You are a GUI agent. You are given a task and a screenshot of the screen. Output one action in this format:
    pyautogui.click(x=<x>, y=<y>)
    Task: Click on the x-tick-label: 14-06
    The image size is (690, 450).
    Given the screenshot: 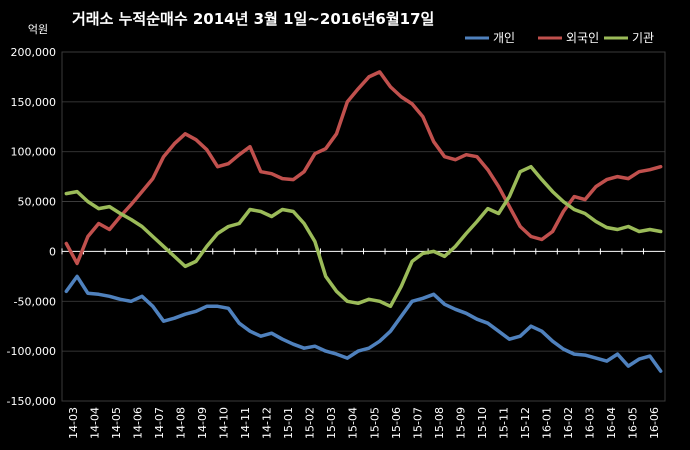 What is the action you would take?
    pyautogui.click(x=137, y=423)
    